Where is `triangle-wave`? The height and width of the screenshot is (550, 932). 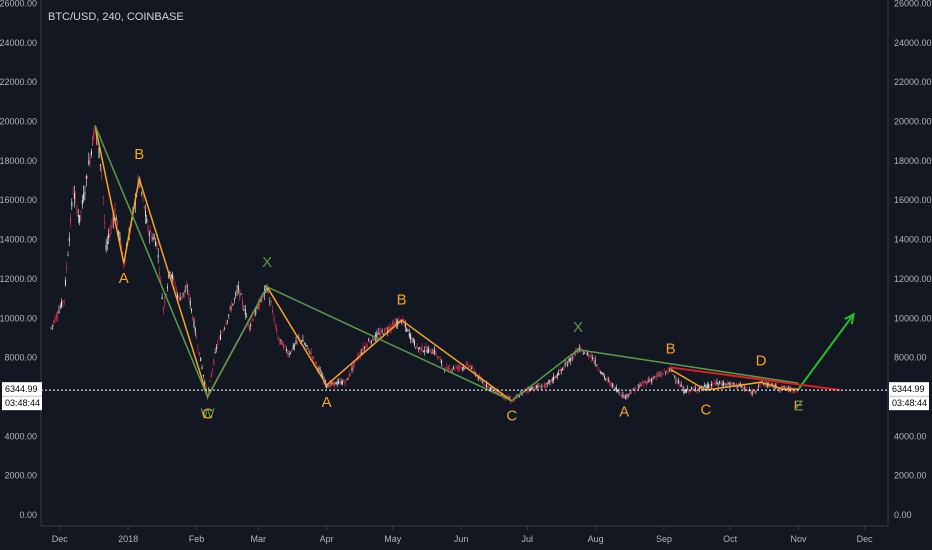
triangle-wave is located at coordinates (734, 379).